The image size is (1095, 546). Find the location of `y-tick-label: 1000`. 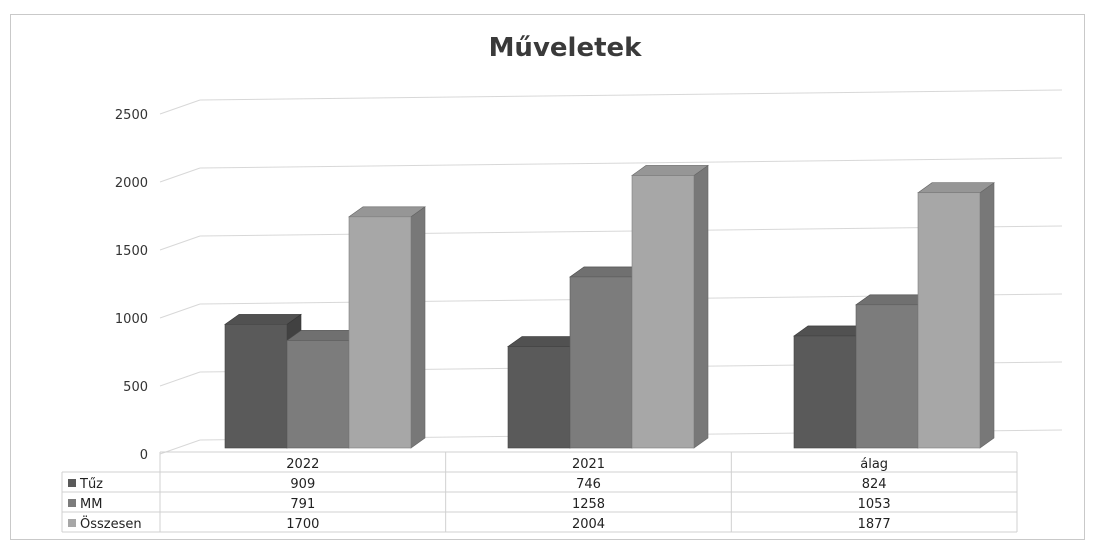

y-tick-label: 1000 is located at coordinates (131, 319).